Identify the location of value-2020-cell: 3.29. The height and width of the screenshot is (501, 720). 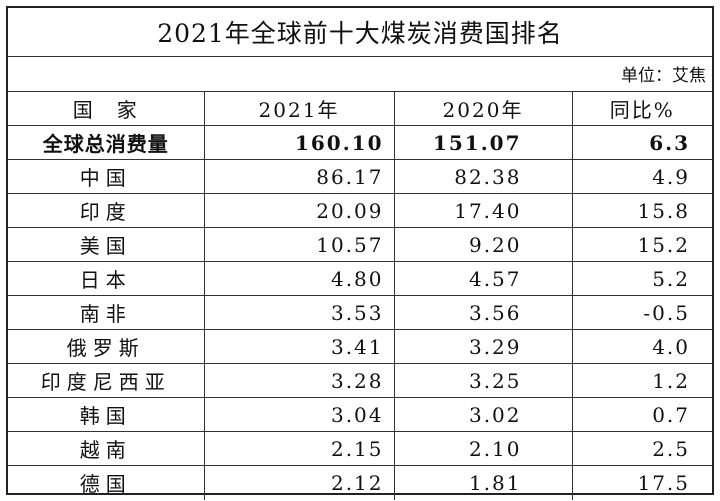
(483, 346).